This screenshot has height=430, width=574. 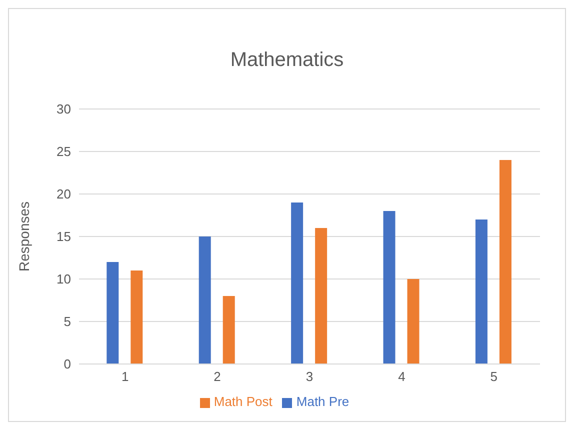 I want to click on y-tick-label: 5, so click(x=67, y=322).